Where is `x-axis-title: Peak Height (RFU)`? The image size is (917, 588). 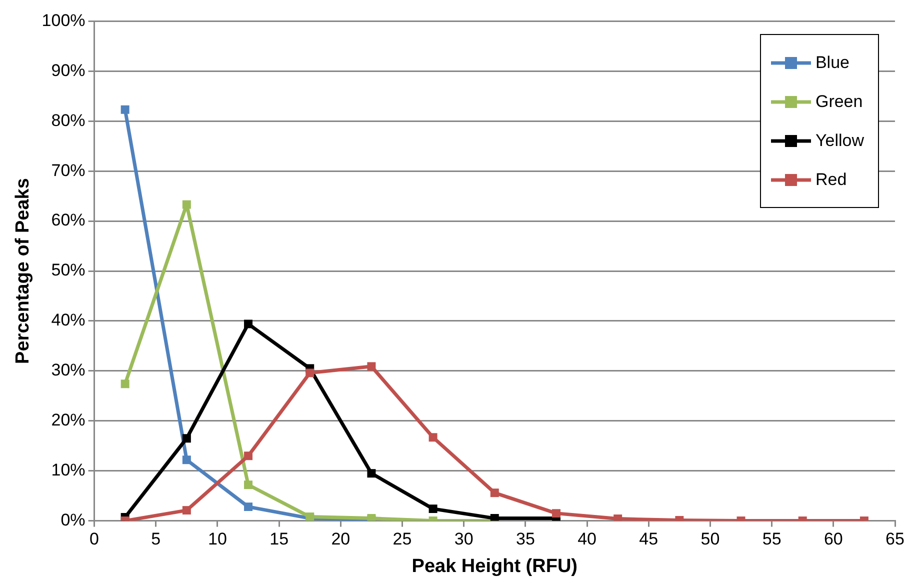
x-axis-title: Peak Height (RFU) is located at coordinates (495, 566).